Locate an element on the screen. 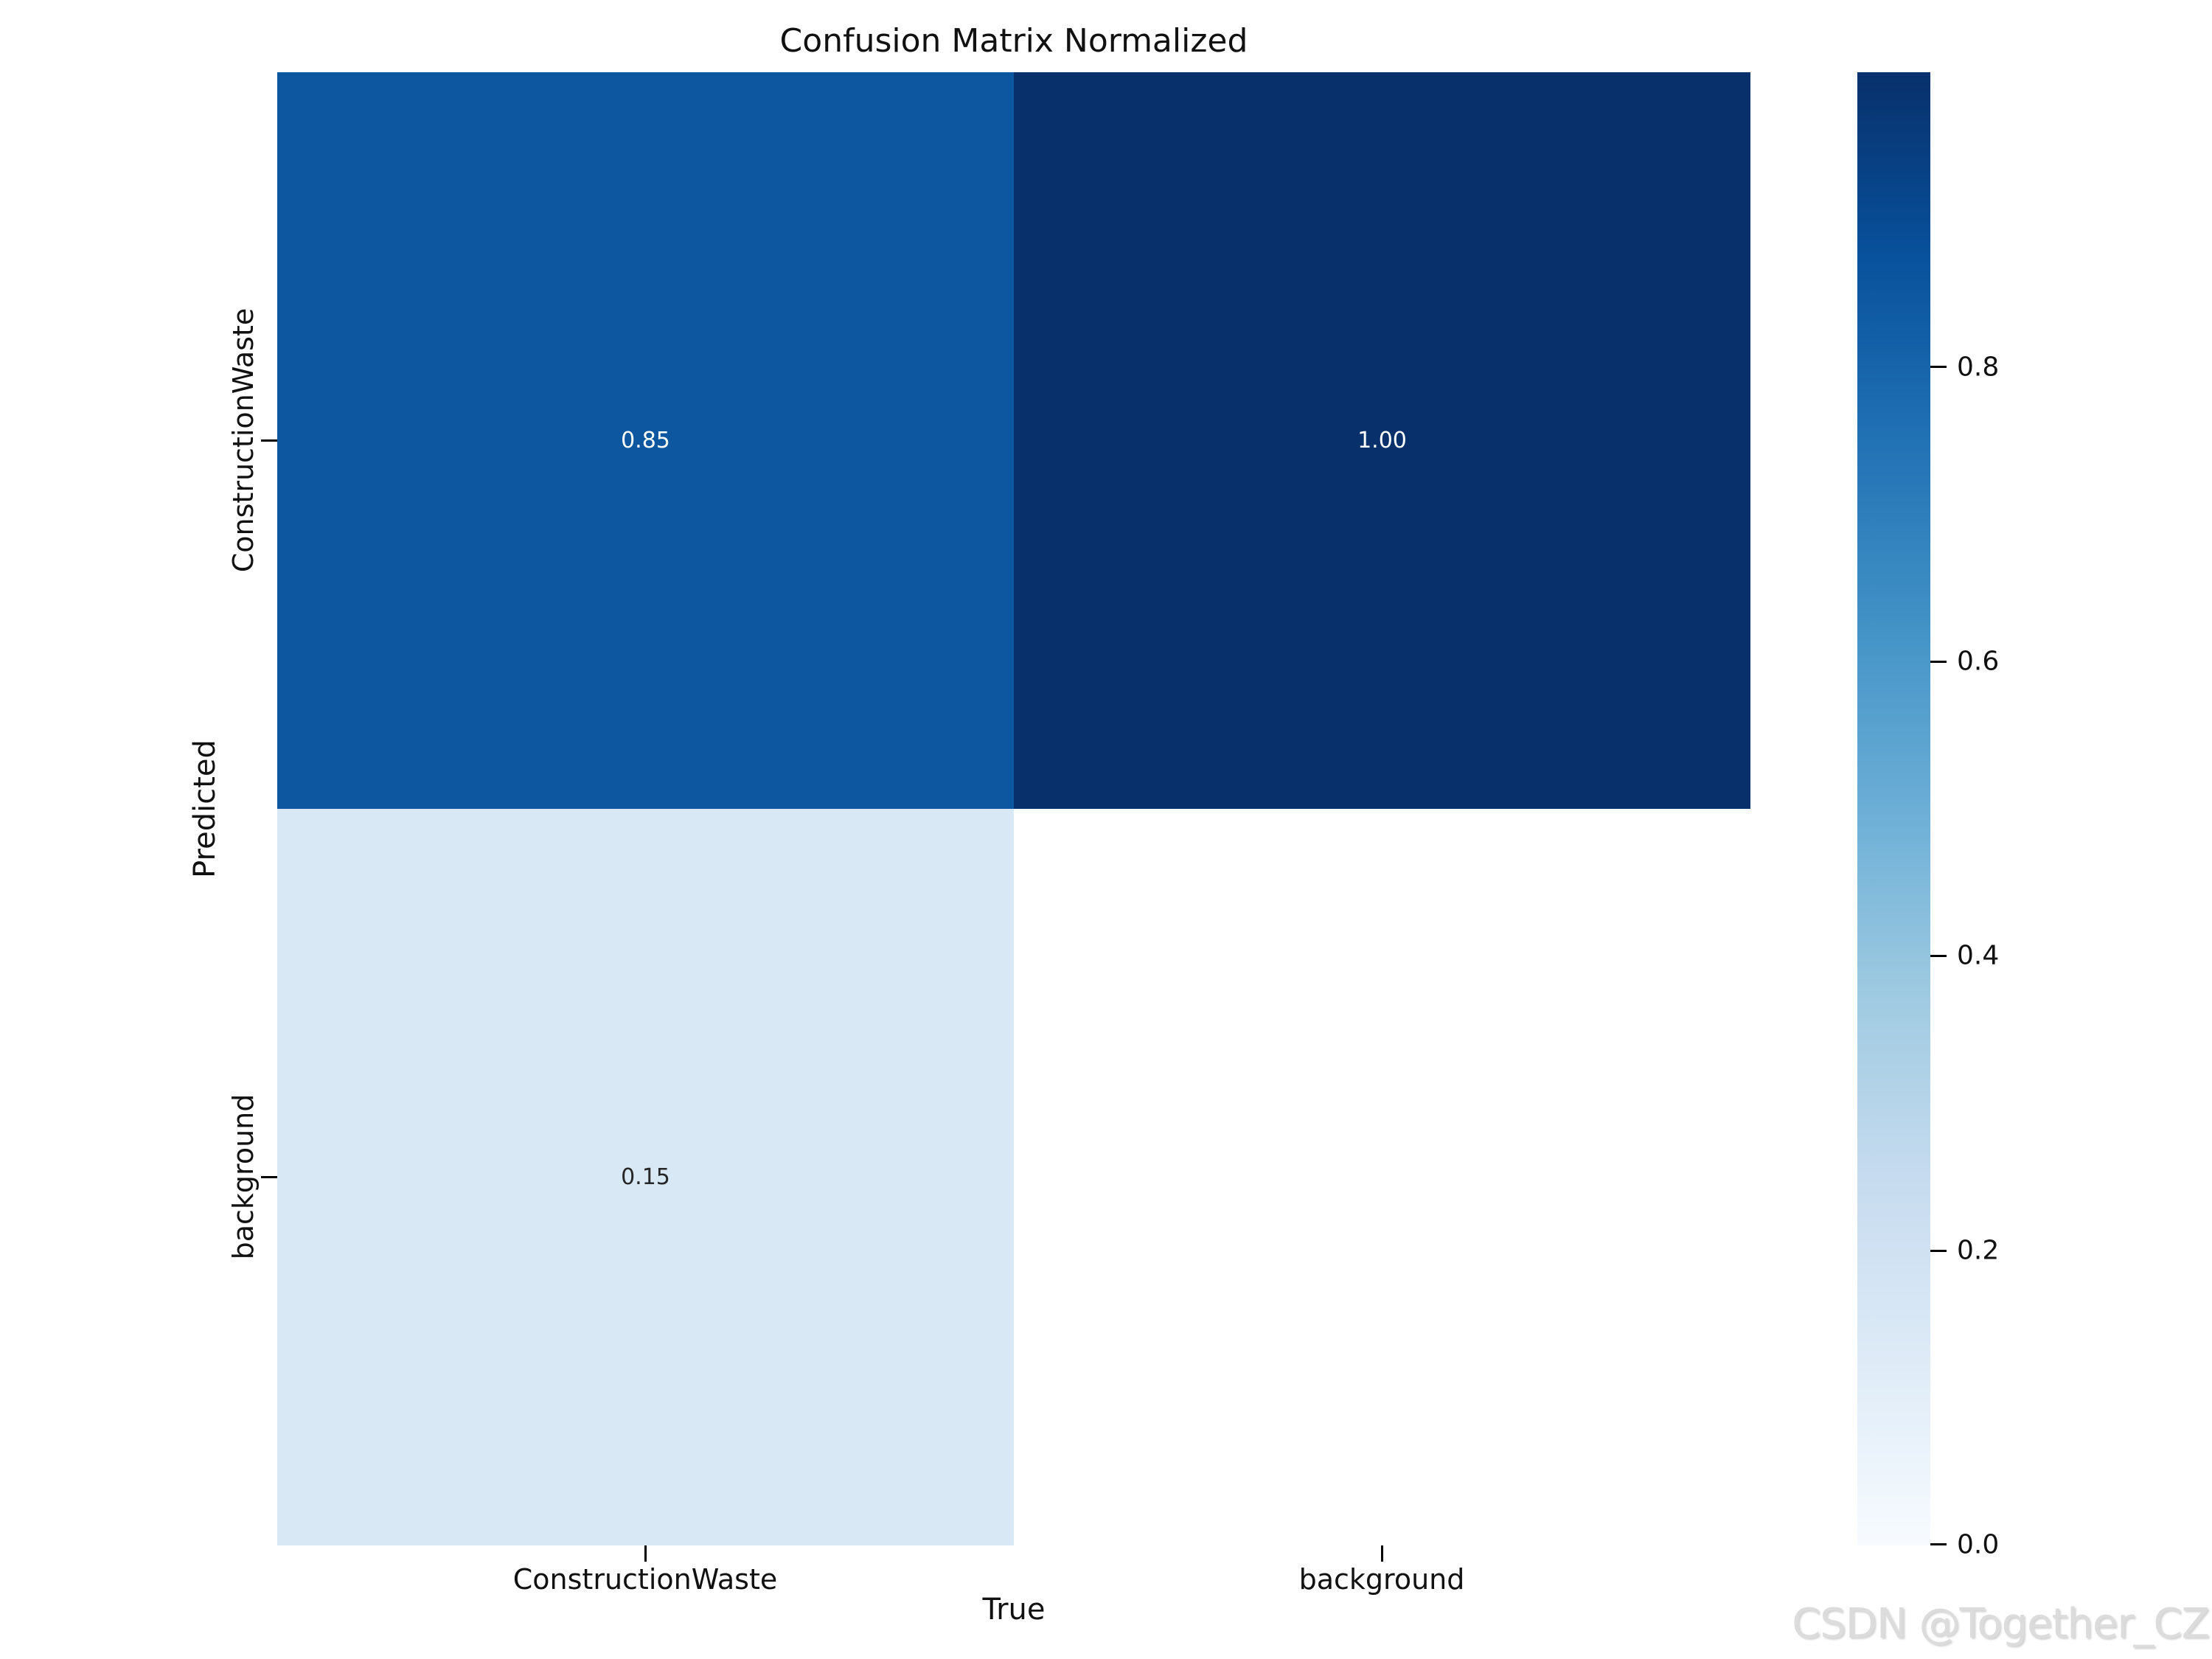  cell-value-label: 0.85 is located at coordinates (645, 440).